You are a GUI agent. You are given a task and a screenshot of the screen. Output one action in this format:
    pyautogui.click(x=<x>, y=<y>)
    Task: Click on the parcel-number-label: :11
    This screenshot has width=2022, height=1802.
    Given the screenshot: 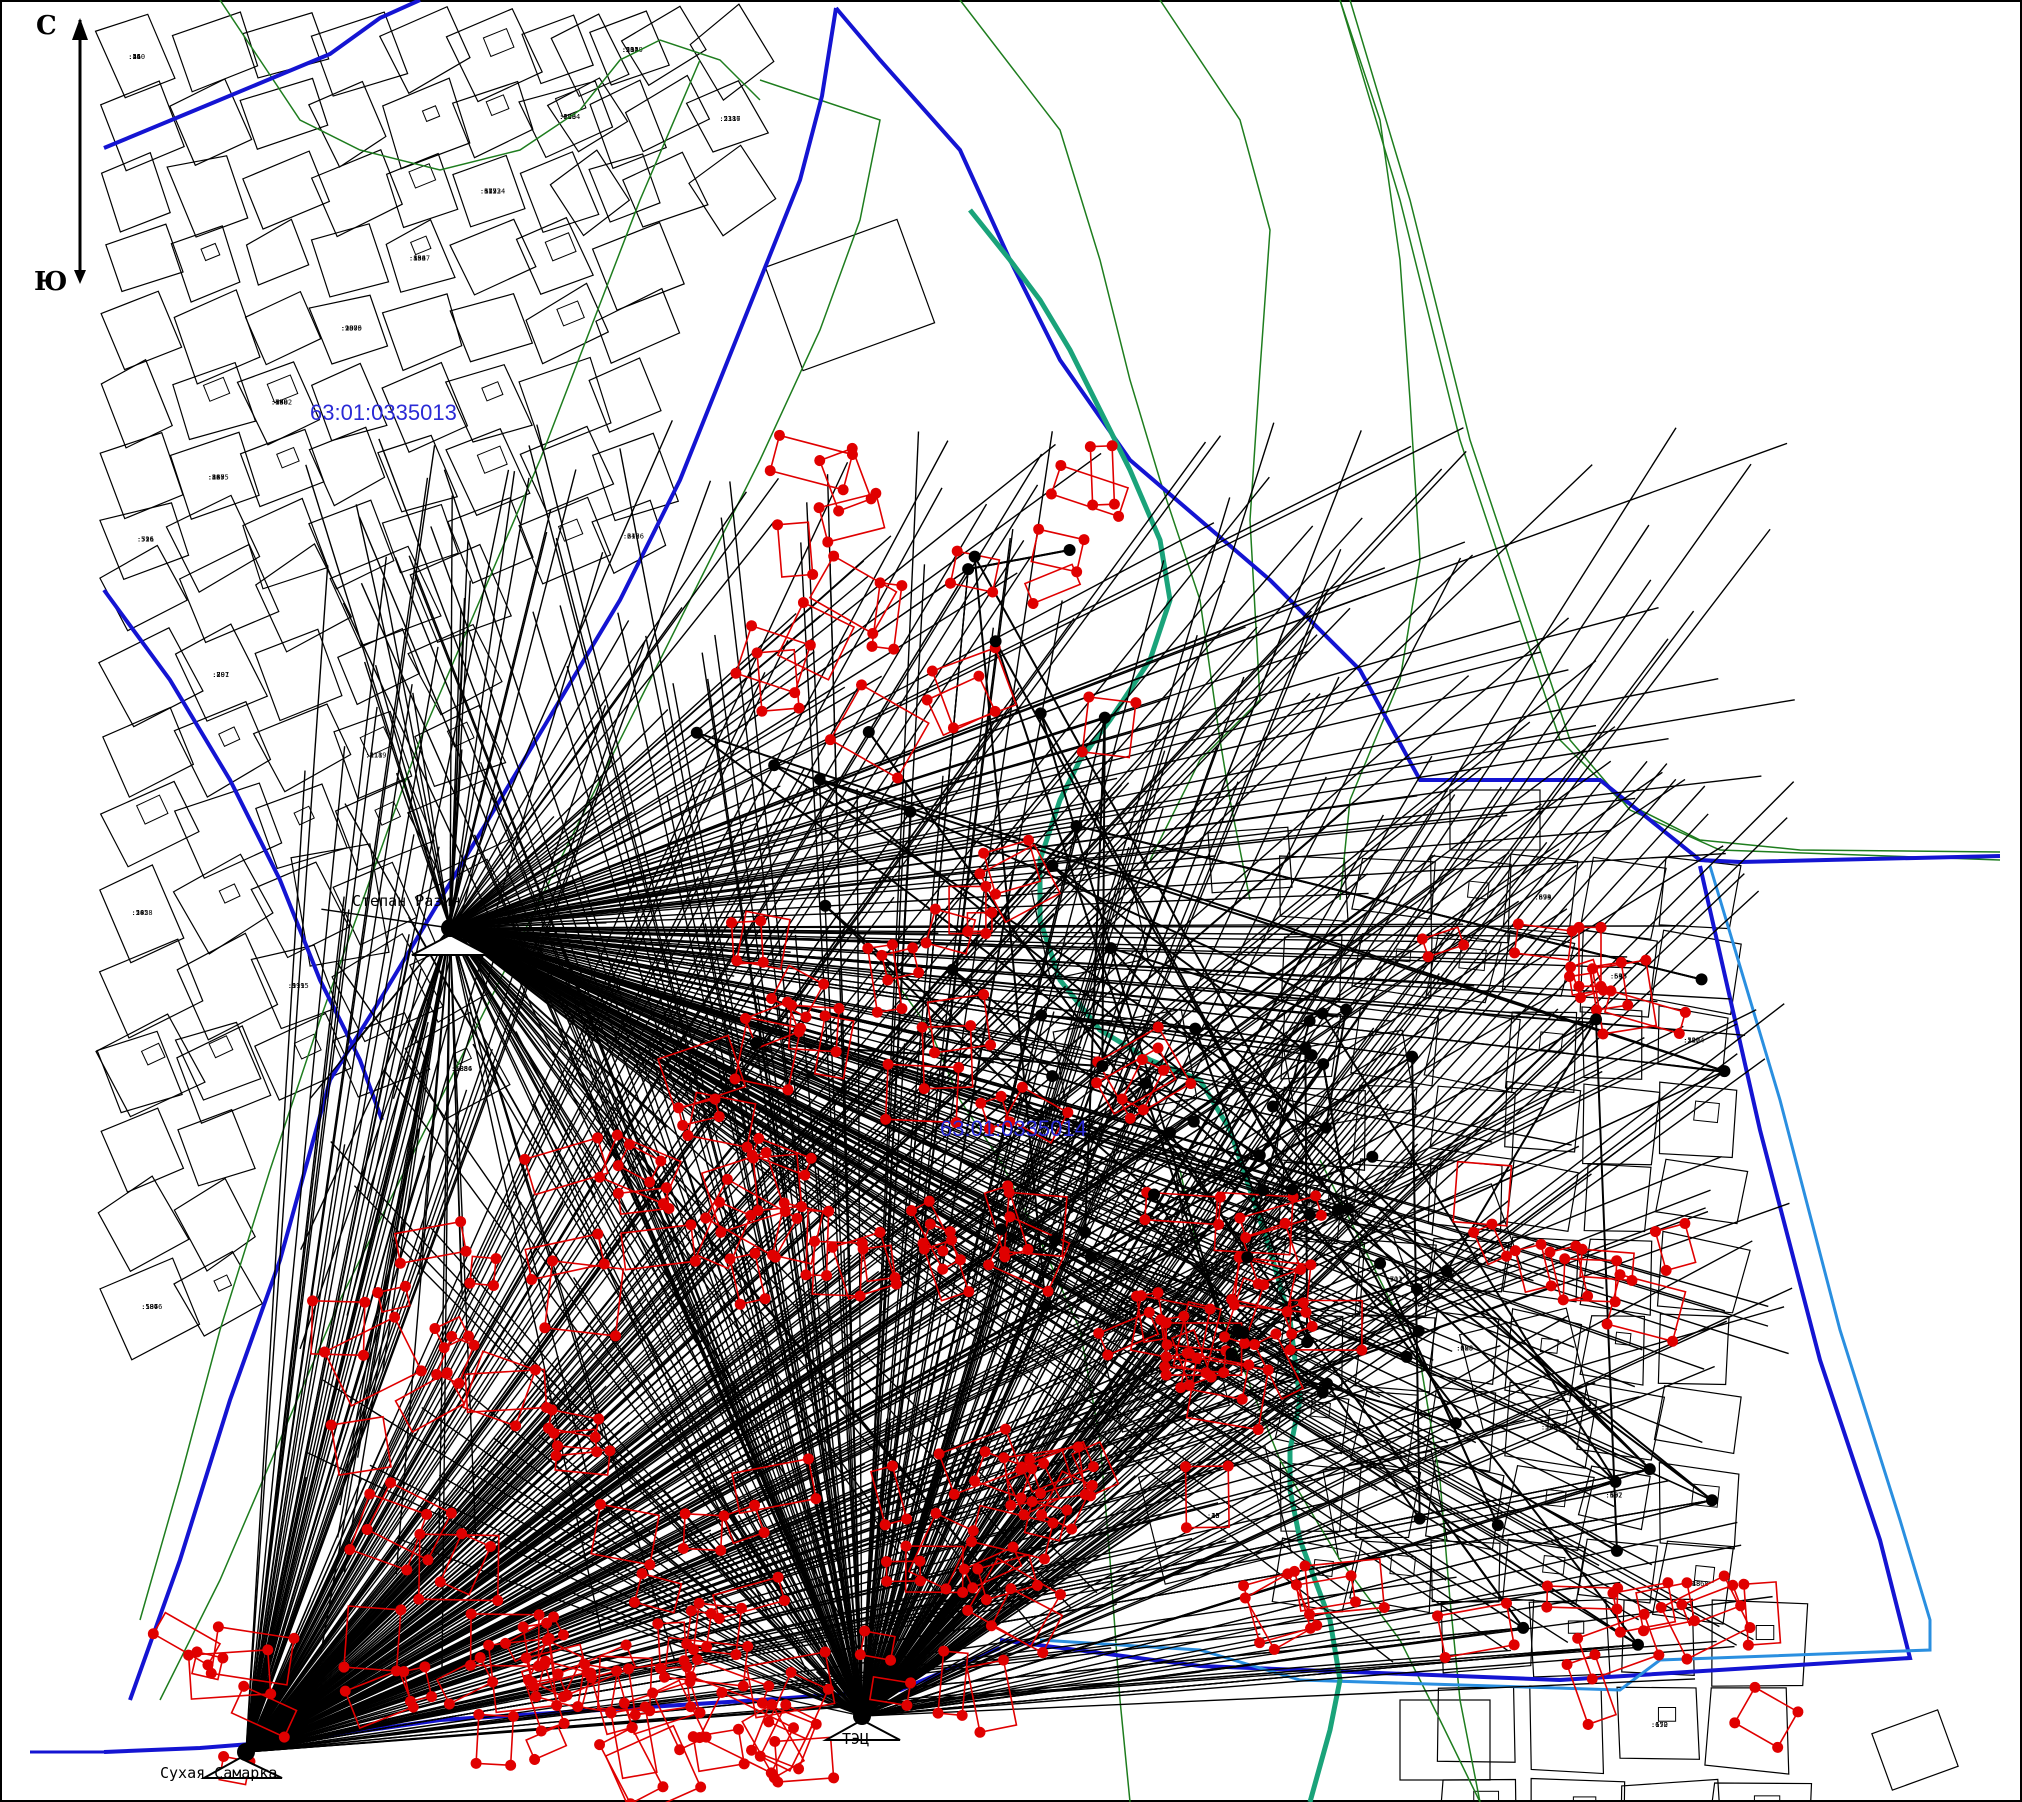 What is the action you would take?
    pyautogui.click(x=134, y=57)
    